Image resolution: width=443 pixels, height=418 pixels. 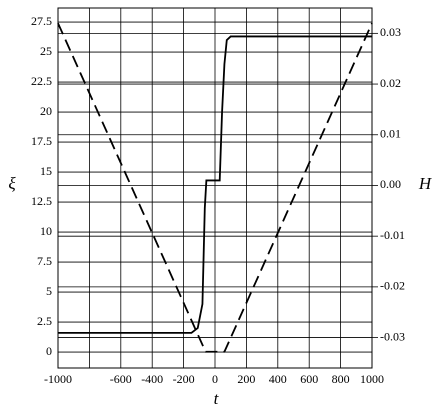 What do you see at coordinates (41, 201) in the screenshot?
I see `y-tick-label: 12.5` at bounding box center [41, 201].